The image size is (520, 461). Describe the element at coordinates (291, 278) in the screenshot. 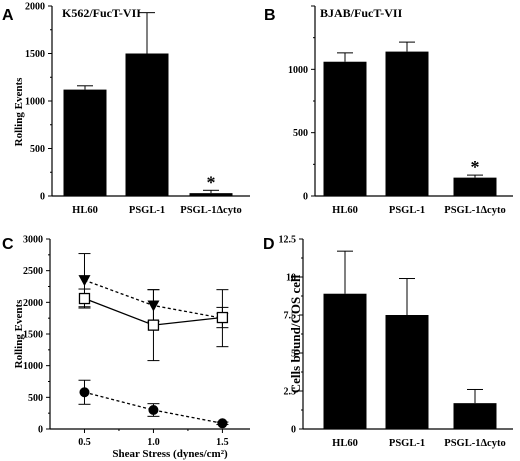

I see `panel-d-ytick-label: 10` at that location.